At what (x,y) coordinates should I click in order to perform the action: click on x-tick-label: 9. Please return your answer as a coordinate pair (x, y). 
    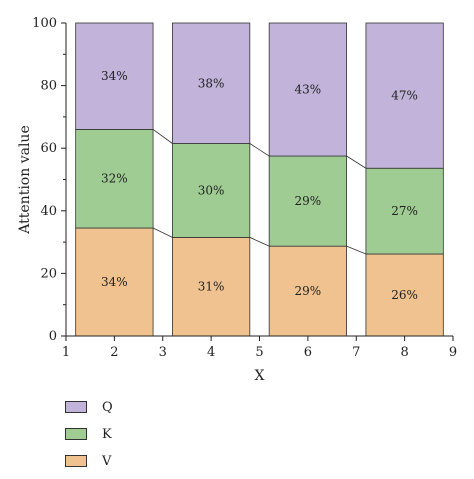
    Looking at the image, I should click on (453, 352).